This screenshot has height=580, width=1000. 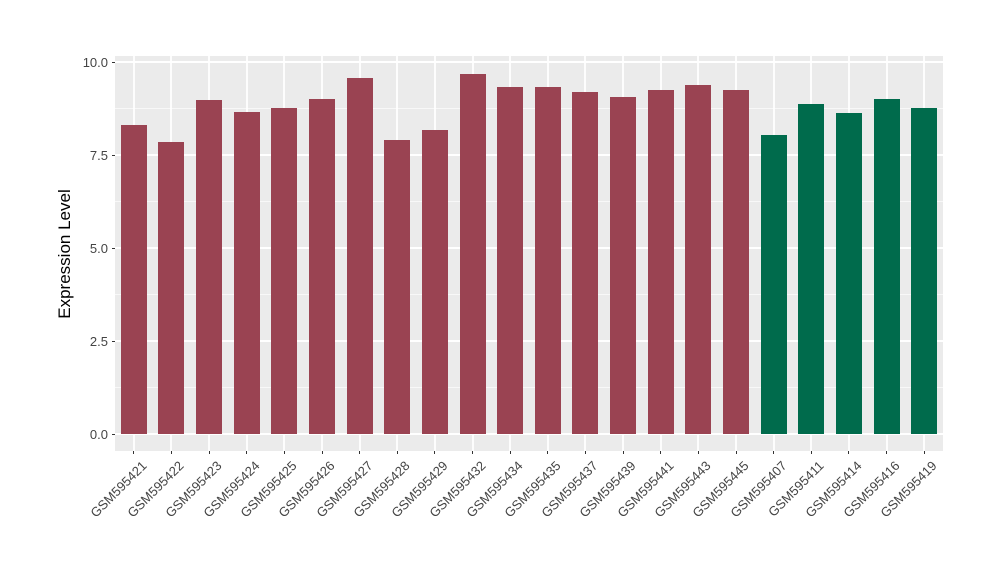 What do you see at coordinates (98, 434) in the screenshot?
I see `y-tick-label: 0.0` at bounding box center [98, 434].